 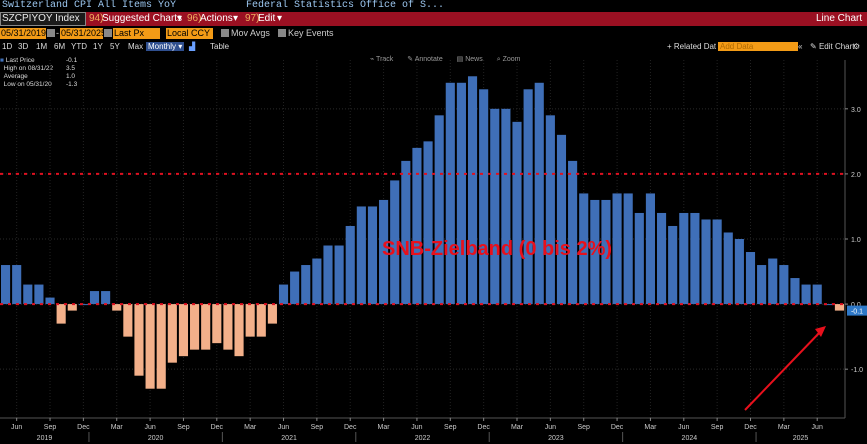 I want to click on legend-high-value: 3.5, so click(x=71, y=68).